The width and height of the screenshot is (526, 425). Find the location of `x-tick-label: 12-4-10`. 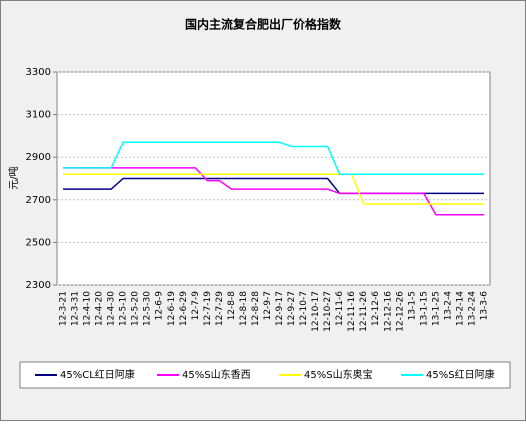

x-tick-label: 12-4-10 is located at coordinates (88, 308).